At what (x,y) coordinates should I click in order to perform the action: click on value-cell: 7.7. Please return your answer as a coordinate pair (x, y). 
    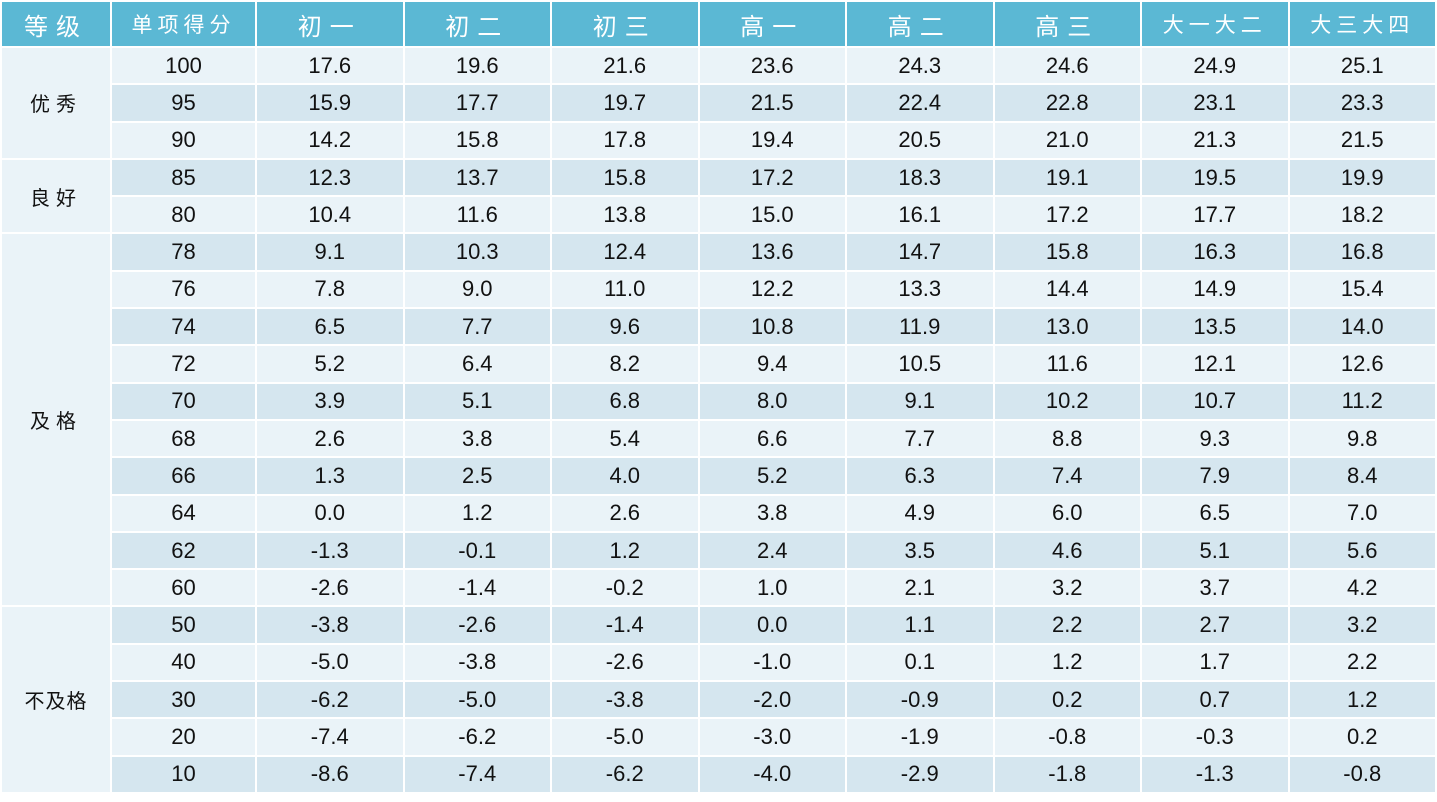
    Looking at the image, I should click on (920, 438).